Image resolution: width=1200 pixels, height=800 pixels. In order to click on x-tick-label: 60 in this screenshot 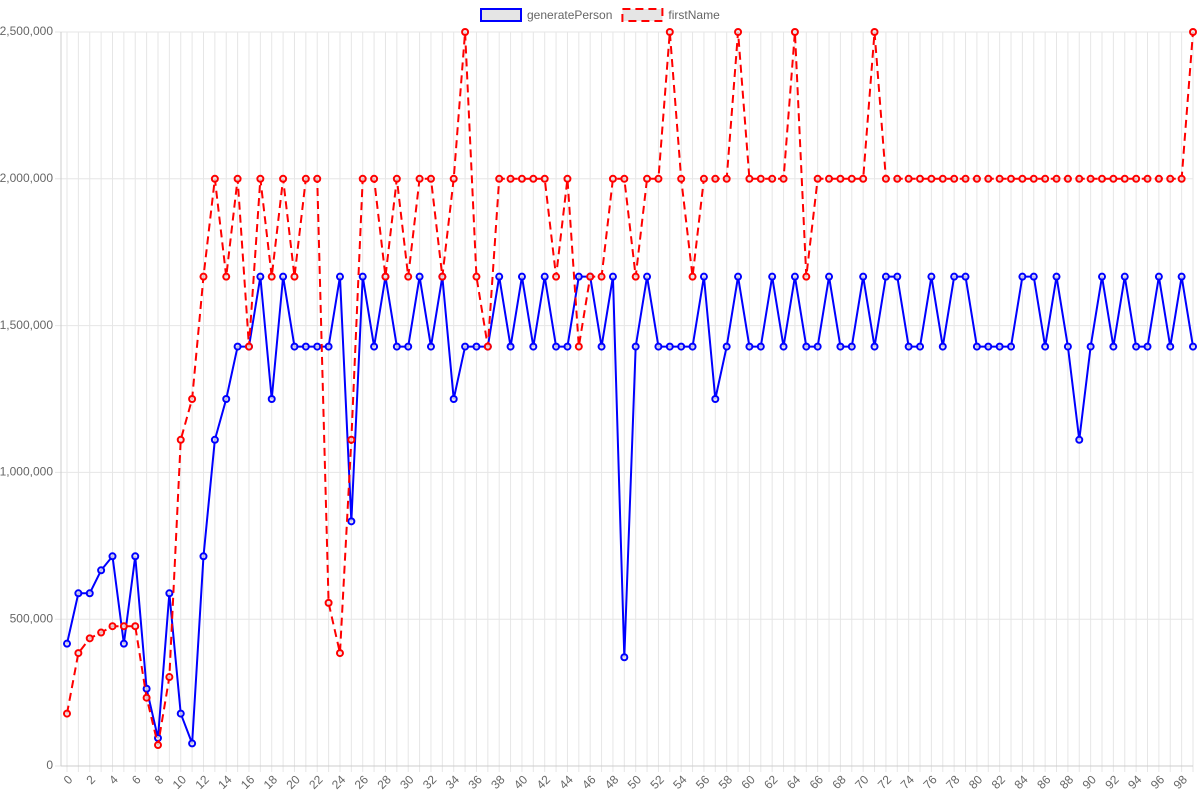, I will do `click(748, 782)`.